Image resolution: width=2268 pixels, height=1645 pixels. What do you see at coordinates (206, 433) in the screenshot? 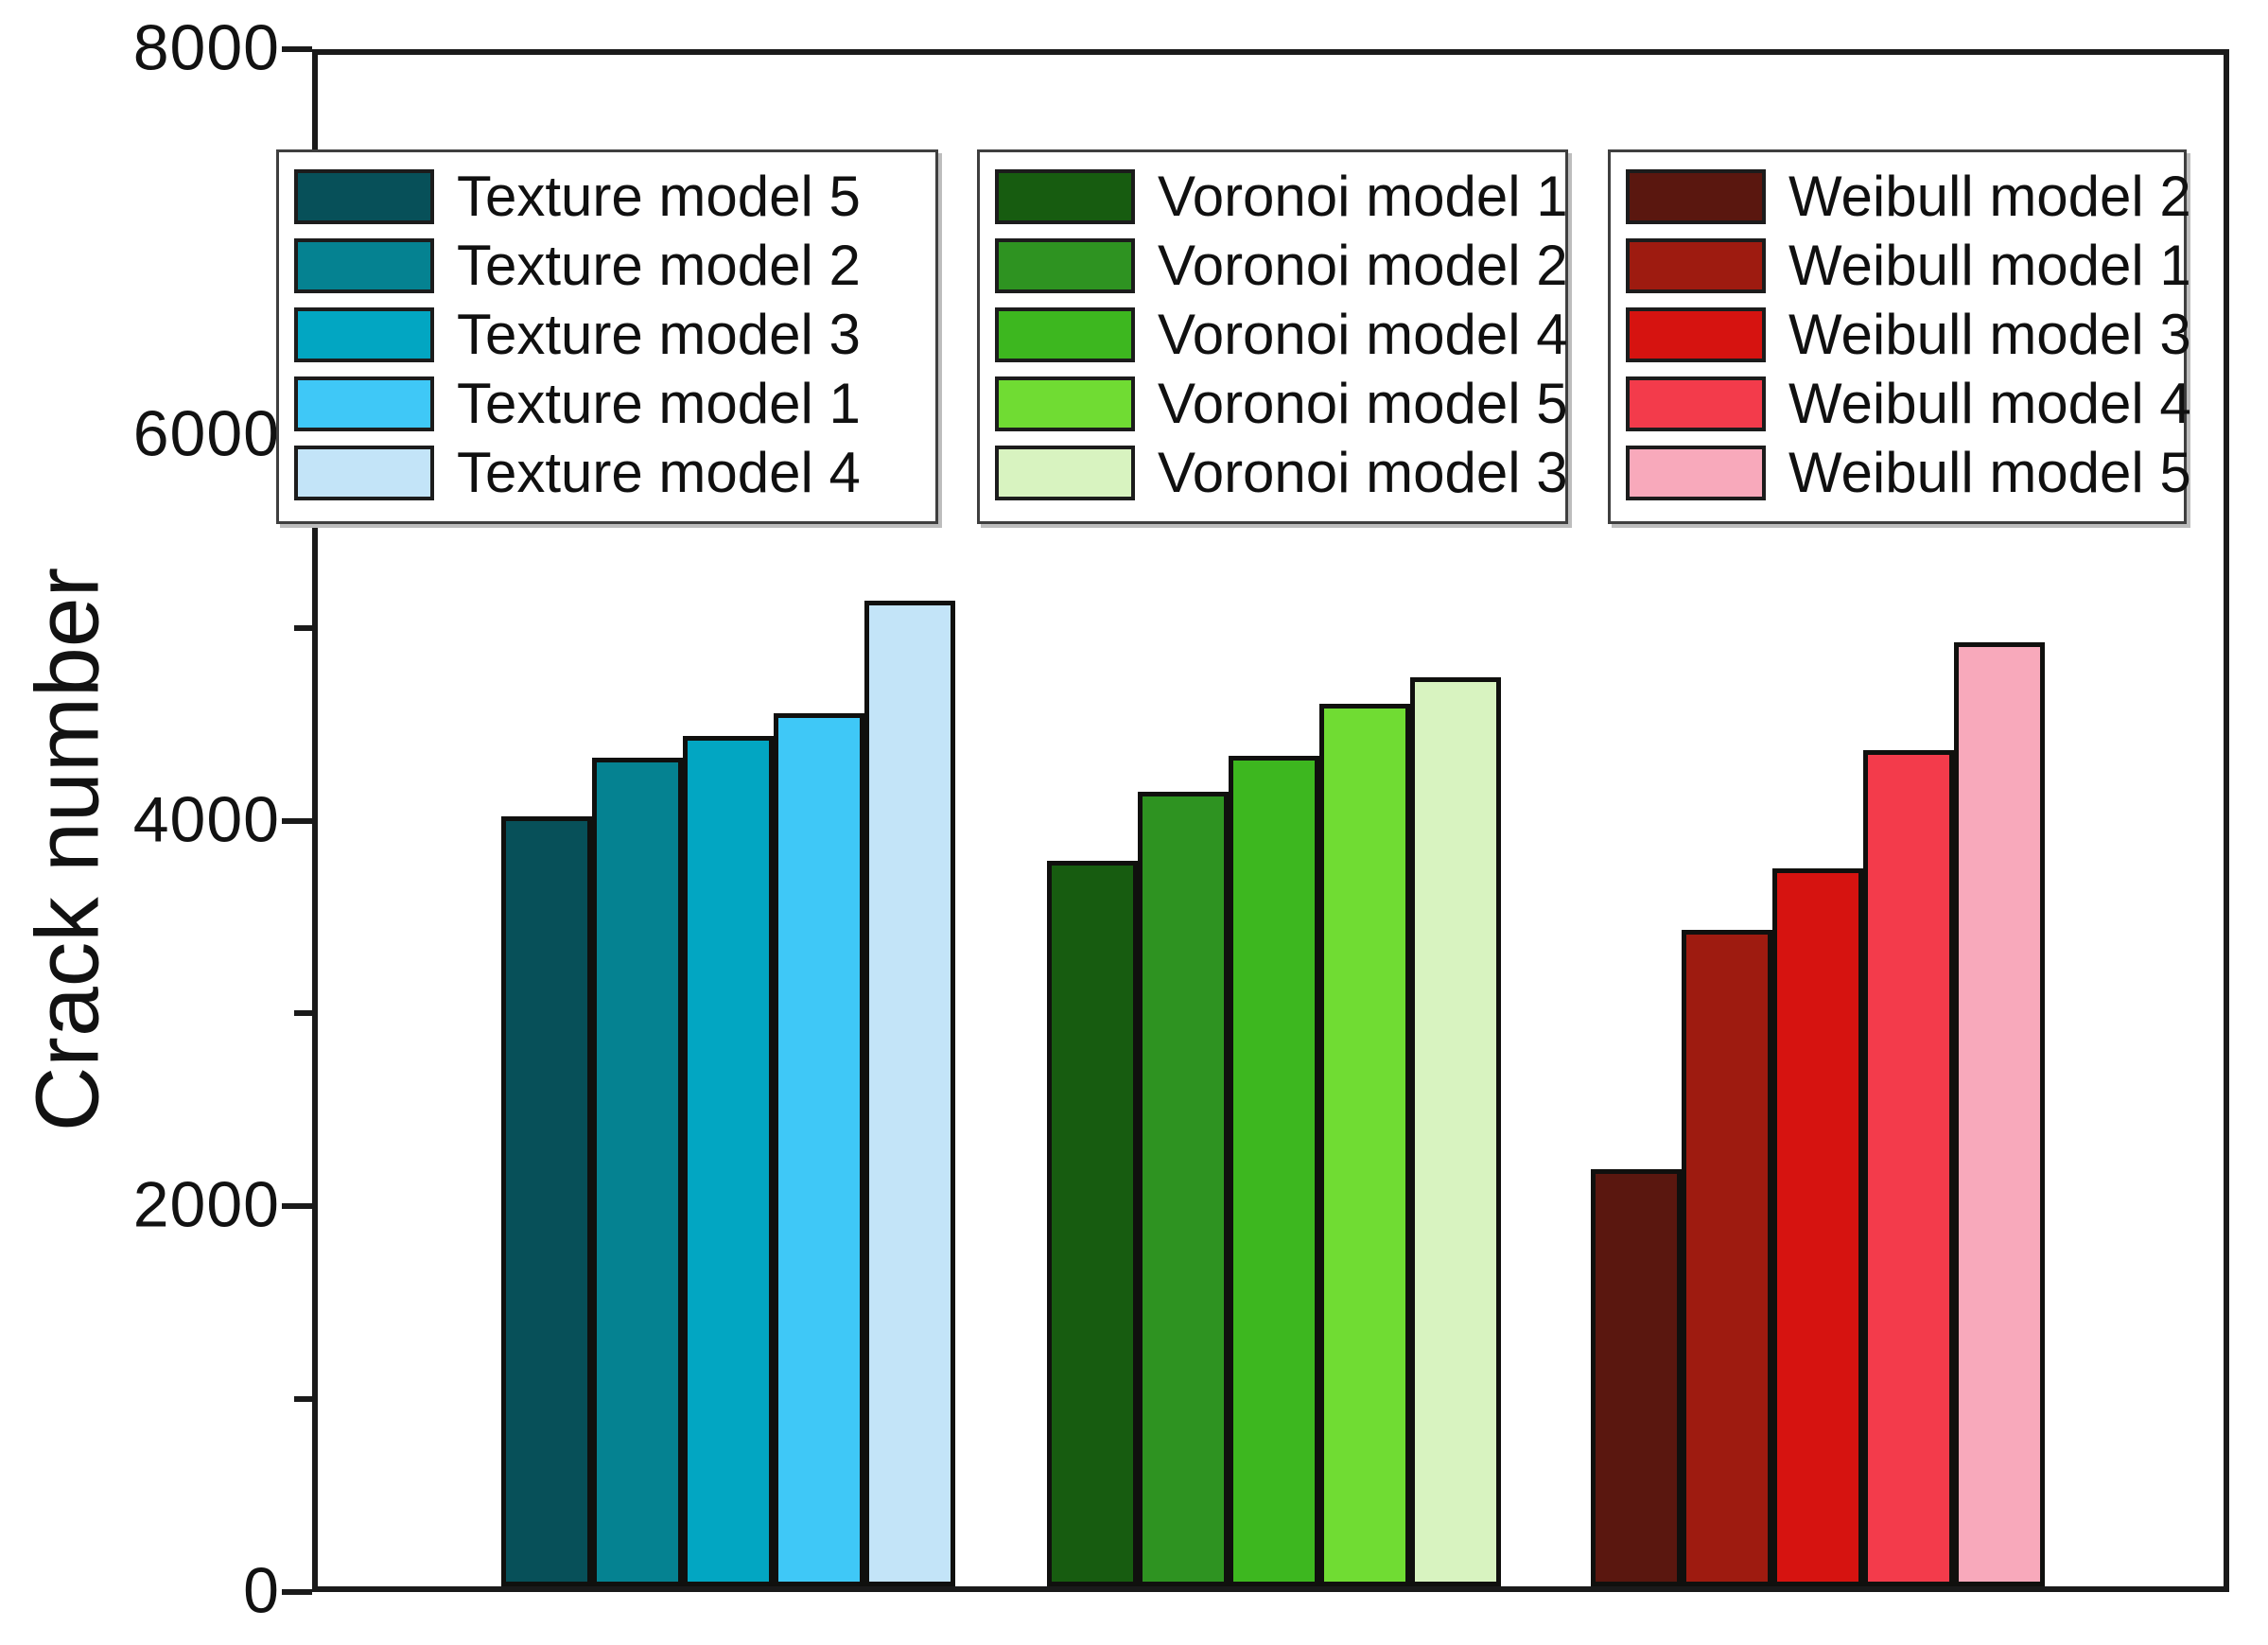
I see `y-tick-label: 6000` at bounding box center [206, 433].